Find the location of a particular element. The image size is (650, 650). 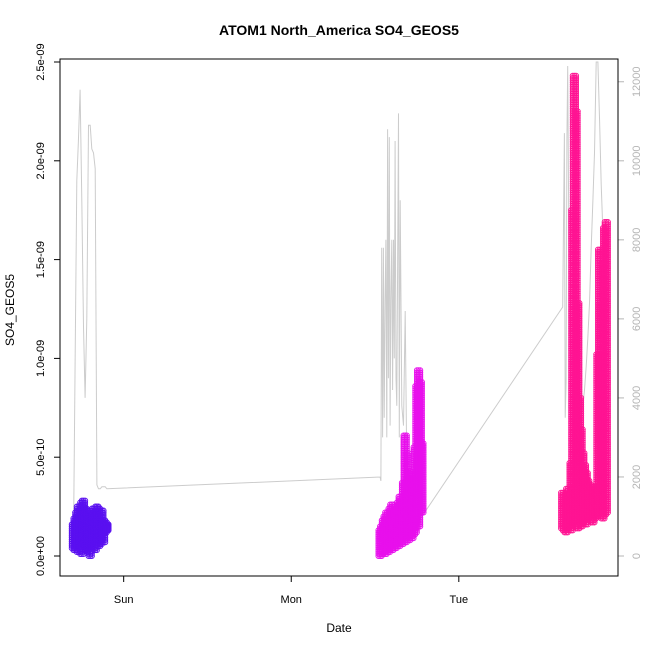

x-tick-label: Mon is located at coordinates (291, 600).